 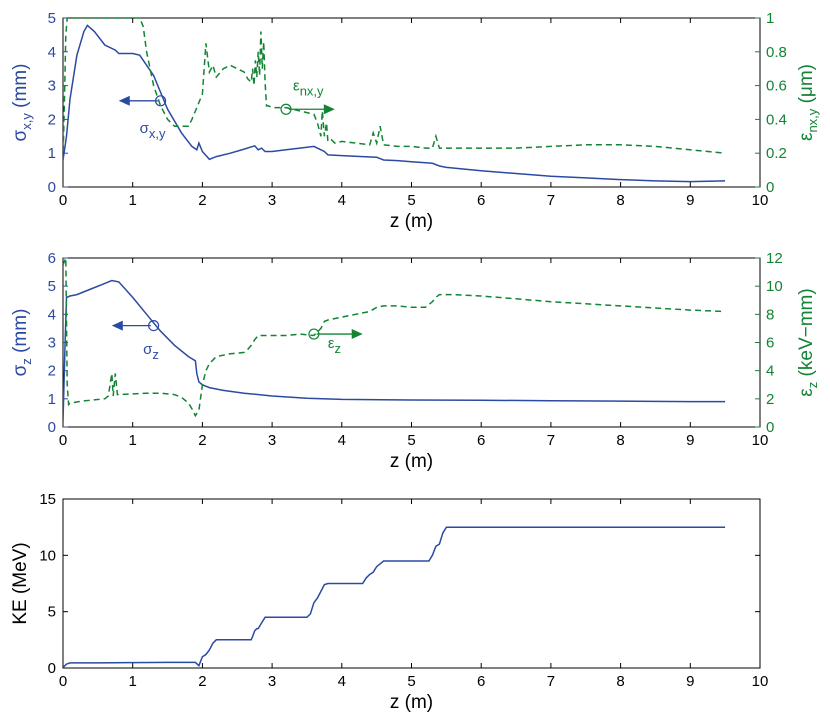 What do you see at coordinates (808, 342) in the screenshot?
I see `y-axis-label-right: εz (keV−mm)` at bounding box center [808, 342].